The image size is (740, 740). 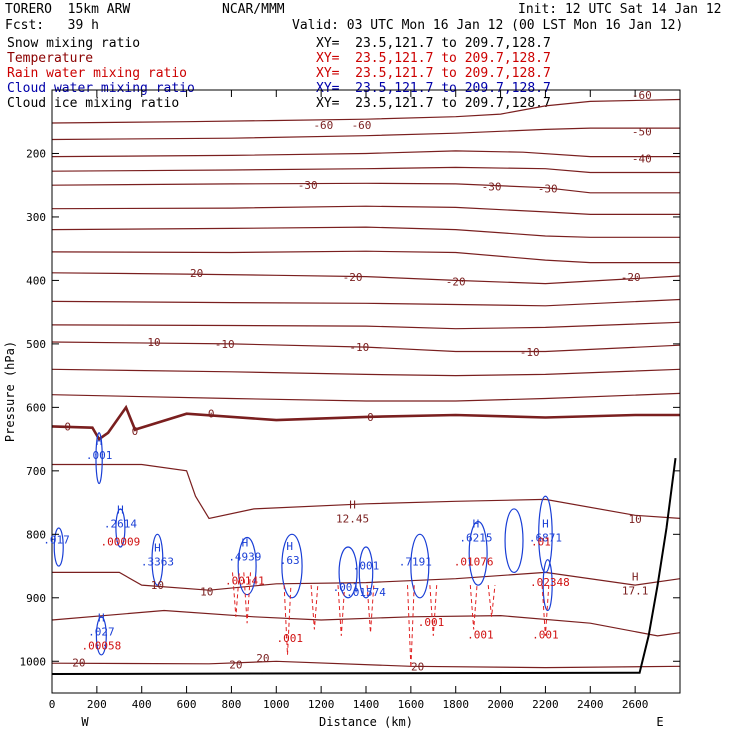 What do you see at coordinates (308, 185) in the screenshot?
I see `temperature-label-5: -30` at bounding box center [308, 185].